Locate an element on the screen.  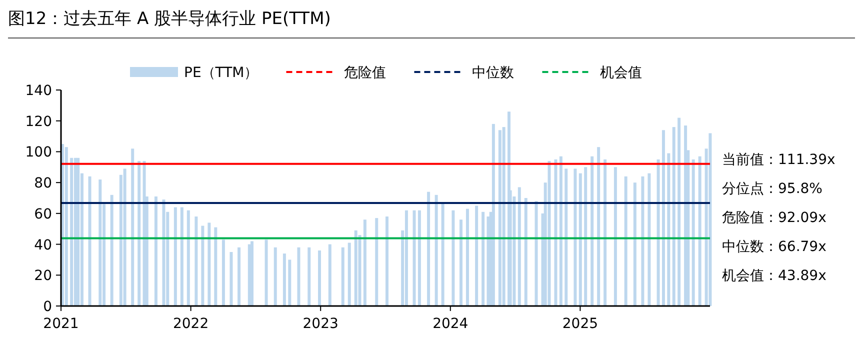
y-tick-label: 40 is located at coordinates (43, 245).